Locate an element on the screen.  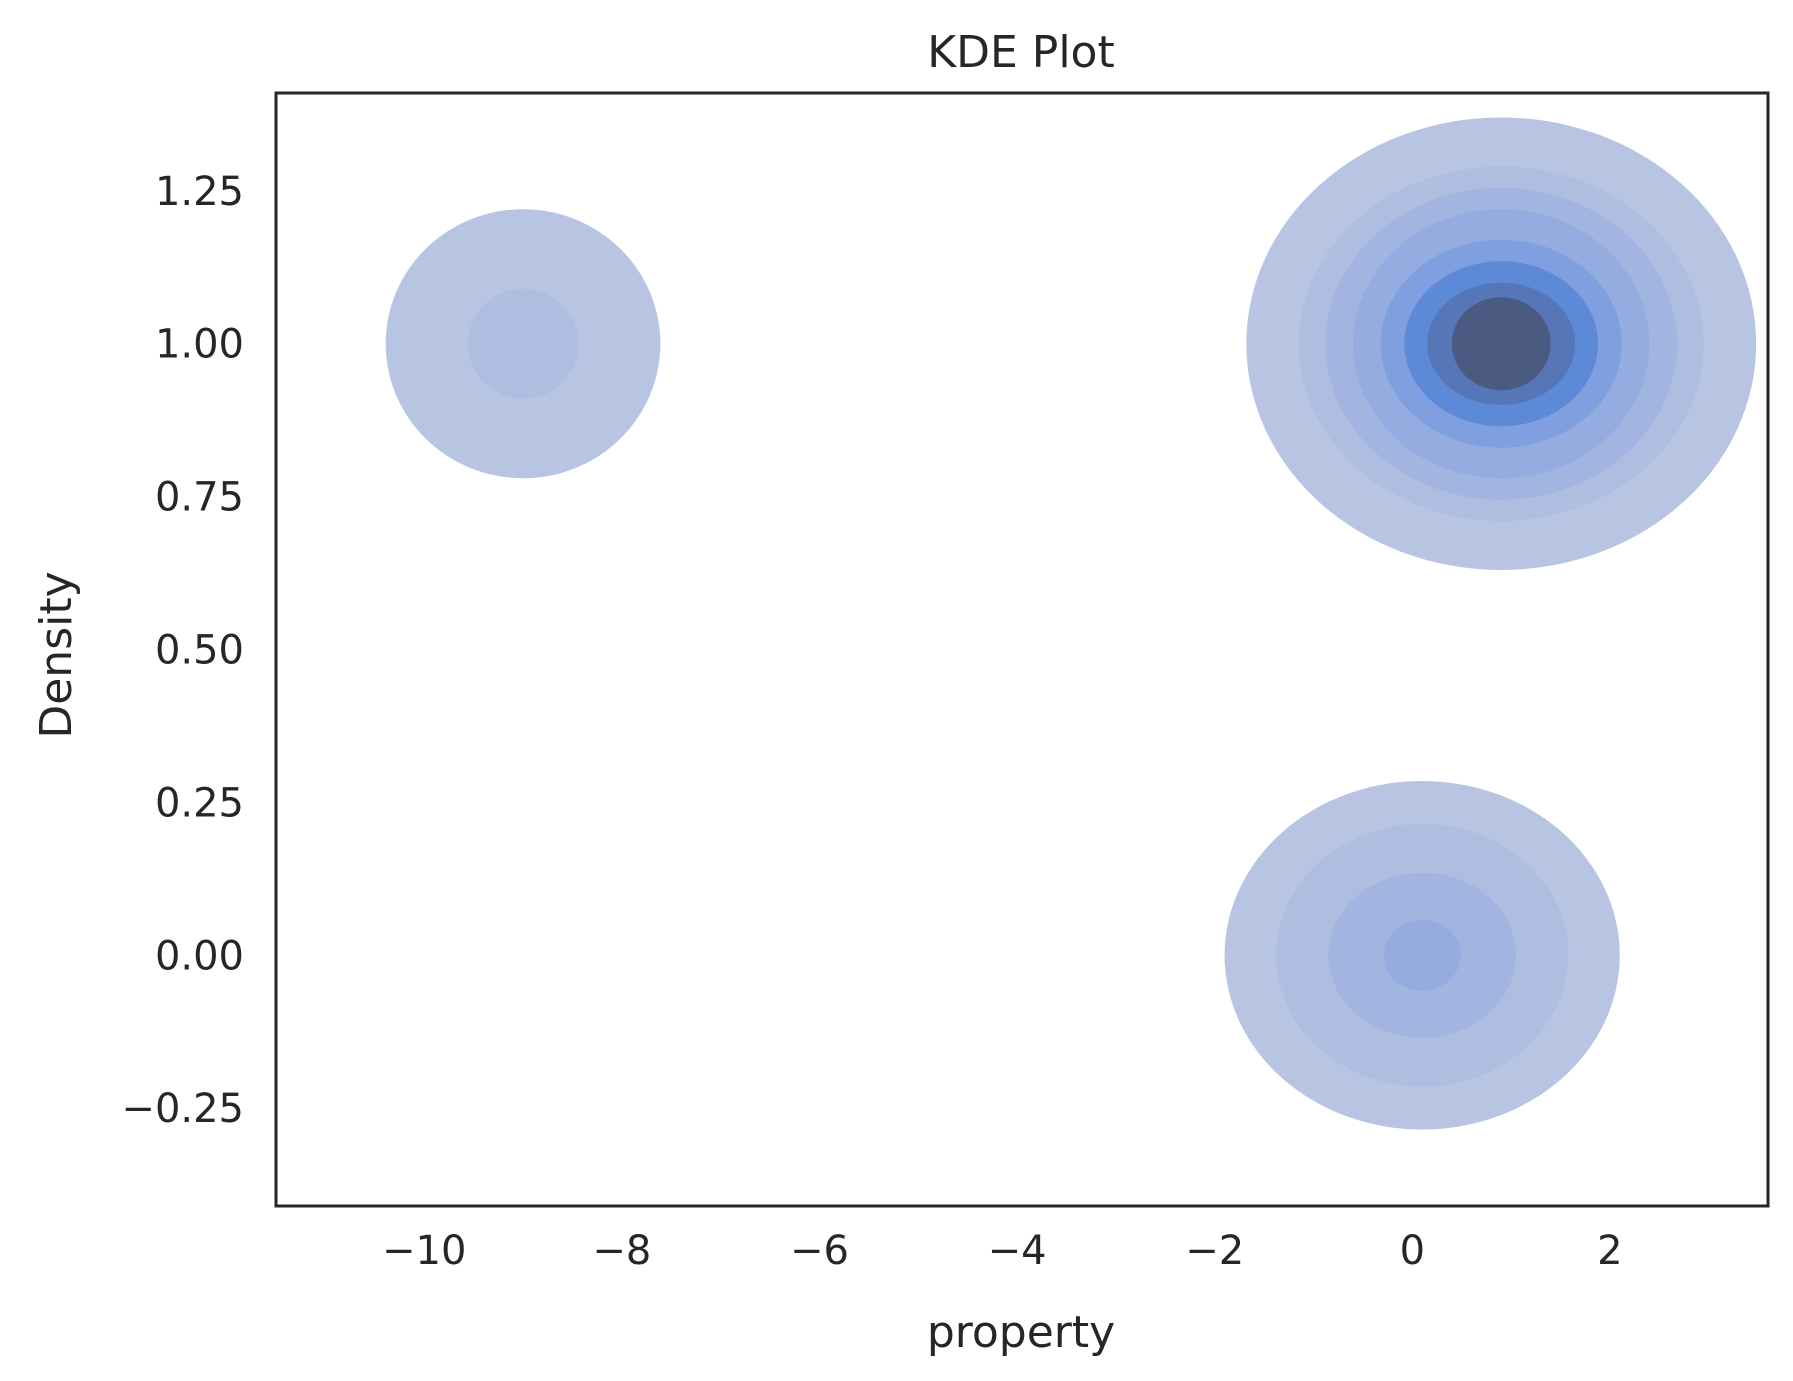
y-axis-label: Density is located at coordinates (56, 654).